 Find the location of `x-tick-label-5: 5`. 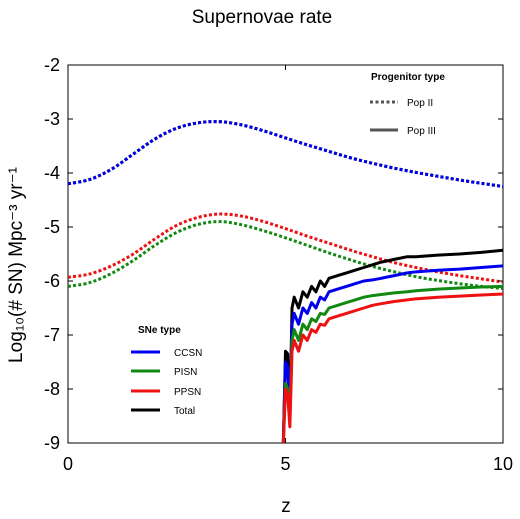

x-tick-label-5: 5 is located at coordinates (285, 464).